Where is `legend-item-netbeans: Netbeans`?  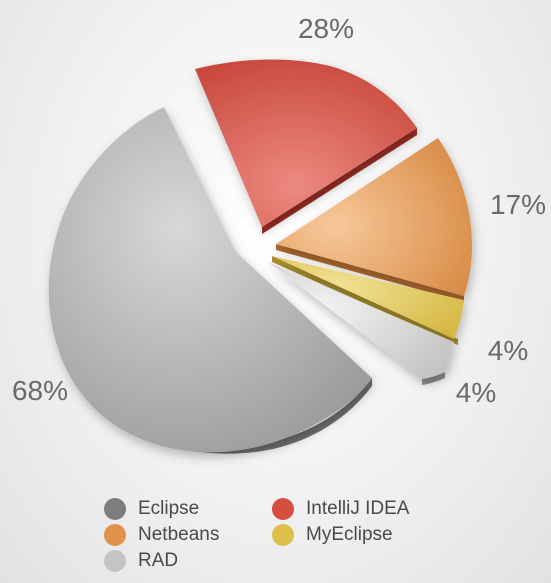 legend-item-netbeans: Netbeans is located at coordinates (161, 535).